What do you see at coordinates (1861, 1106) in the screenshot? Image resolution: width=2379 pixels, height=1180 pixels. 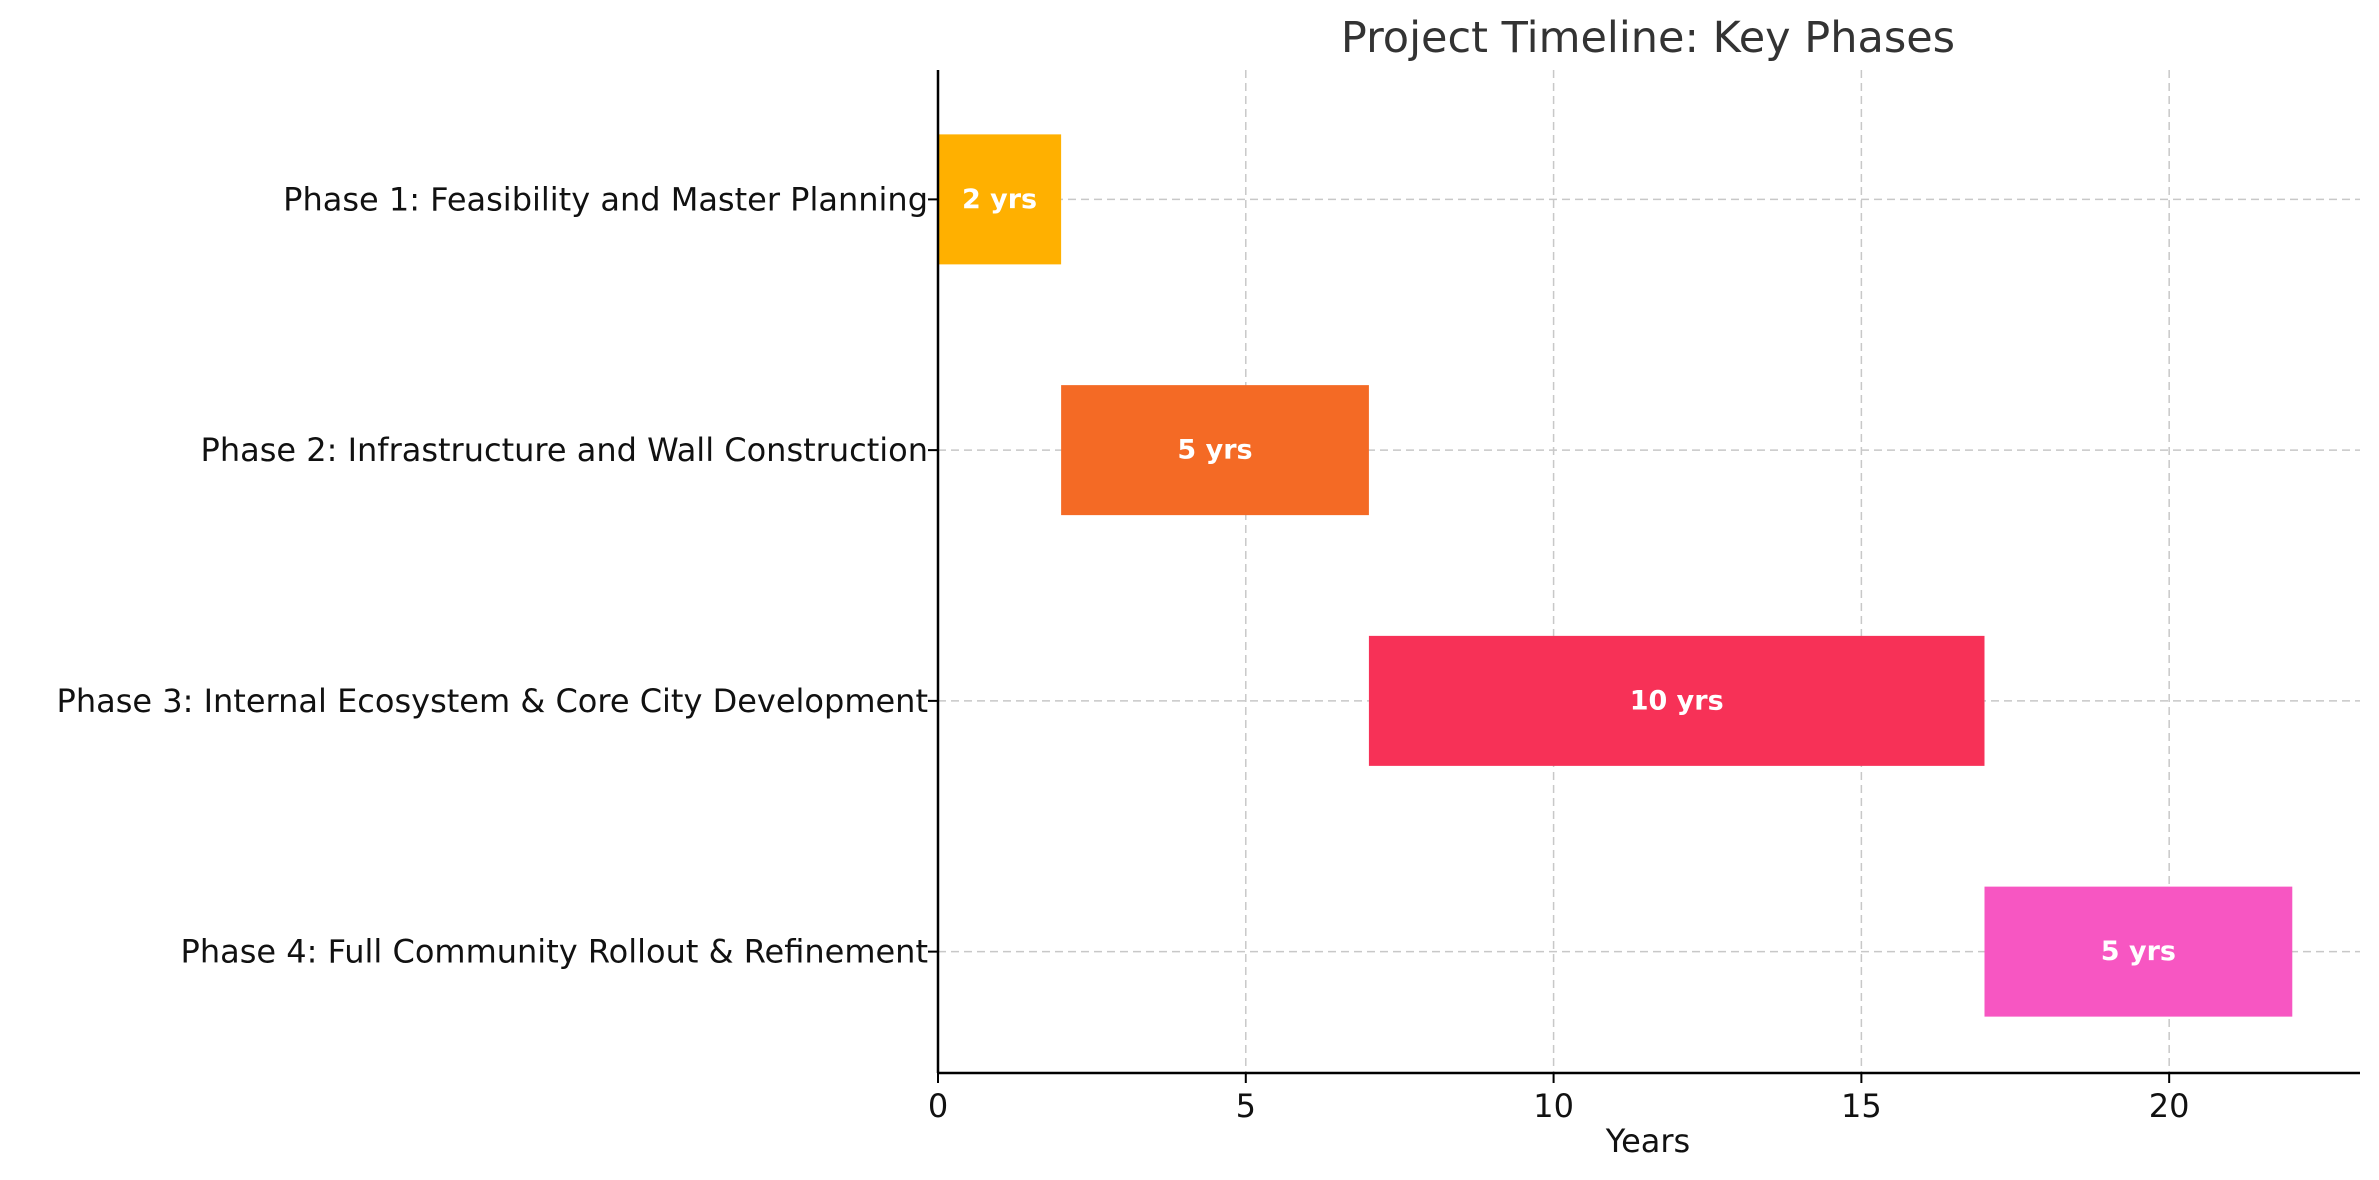 I see `x-tick-label: 15` at bounding box center [1861, 1106].